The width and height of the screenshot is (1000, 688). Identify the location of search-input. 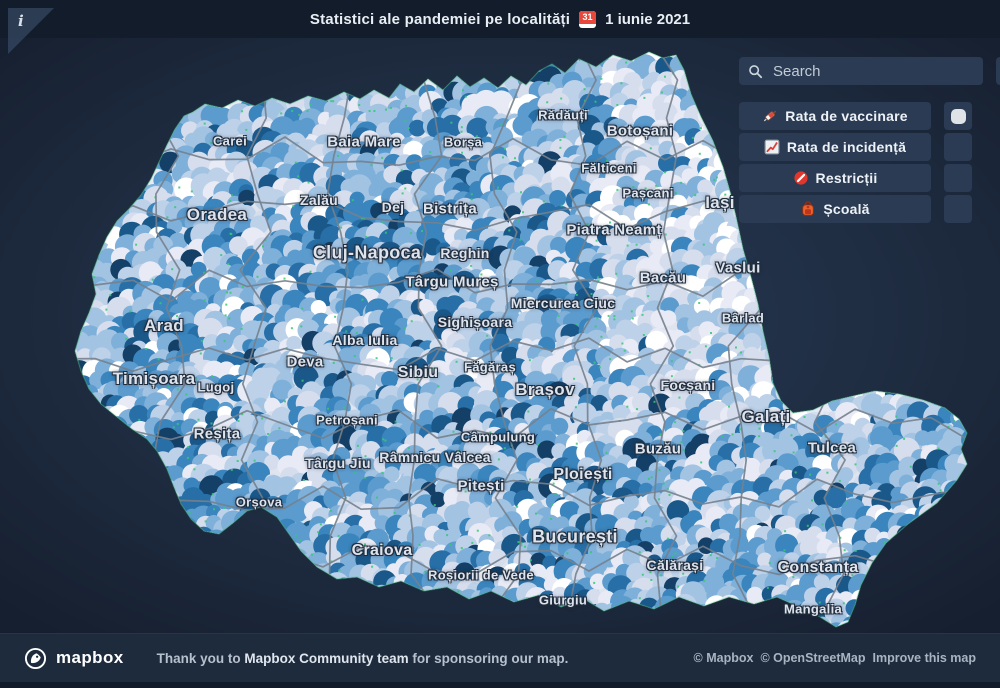
(872, 71).